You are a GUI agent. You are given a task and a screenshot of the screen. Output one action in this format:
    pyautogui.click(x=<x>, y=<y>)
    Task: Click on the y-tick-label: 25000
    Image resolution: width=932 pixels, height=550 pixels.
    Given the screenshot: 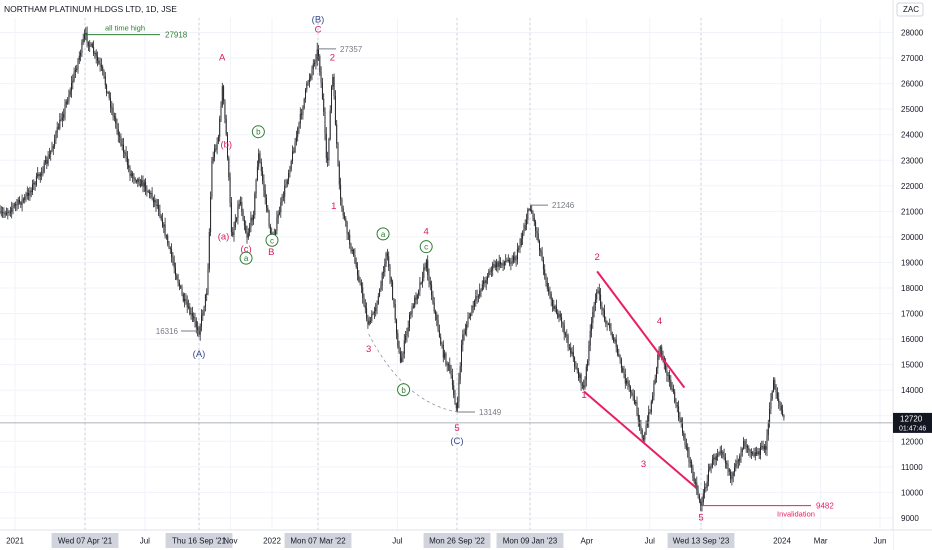 What is the action you would take?
    pyautogui.click(x=912, y=109)
    